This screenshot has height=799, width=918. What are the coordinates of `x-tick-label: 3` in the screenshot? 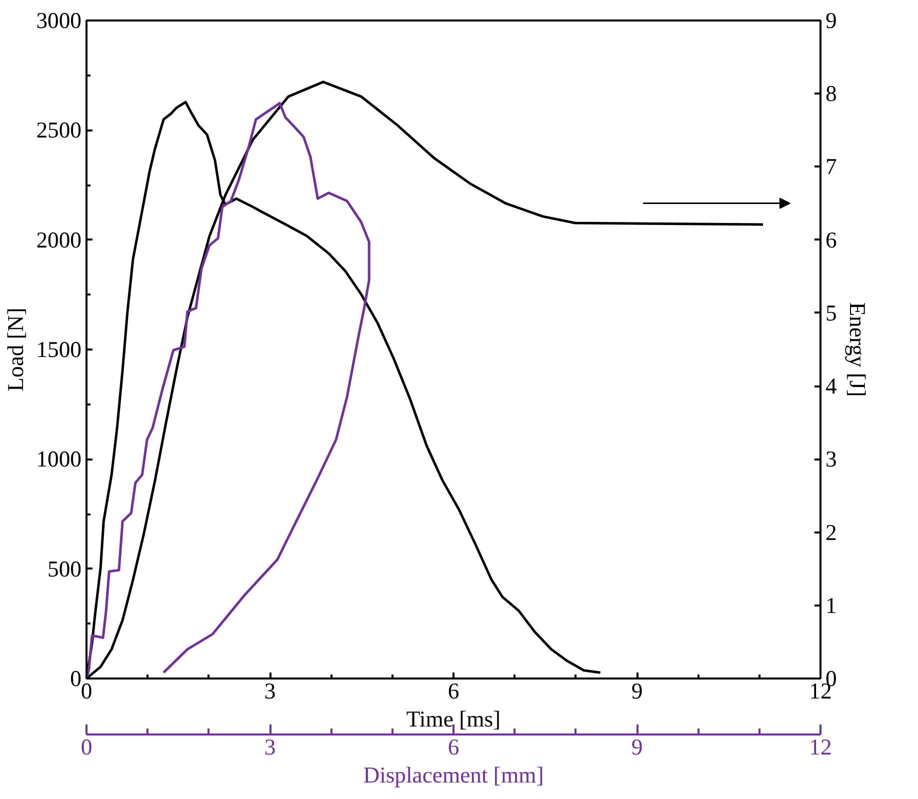 It's located at (270, 691).